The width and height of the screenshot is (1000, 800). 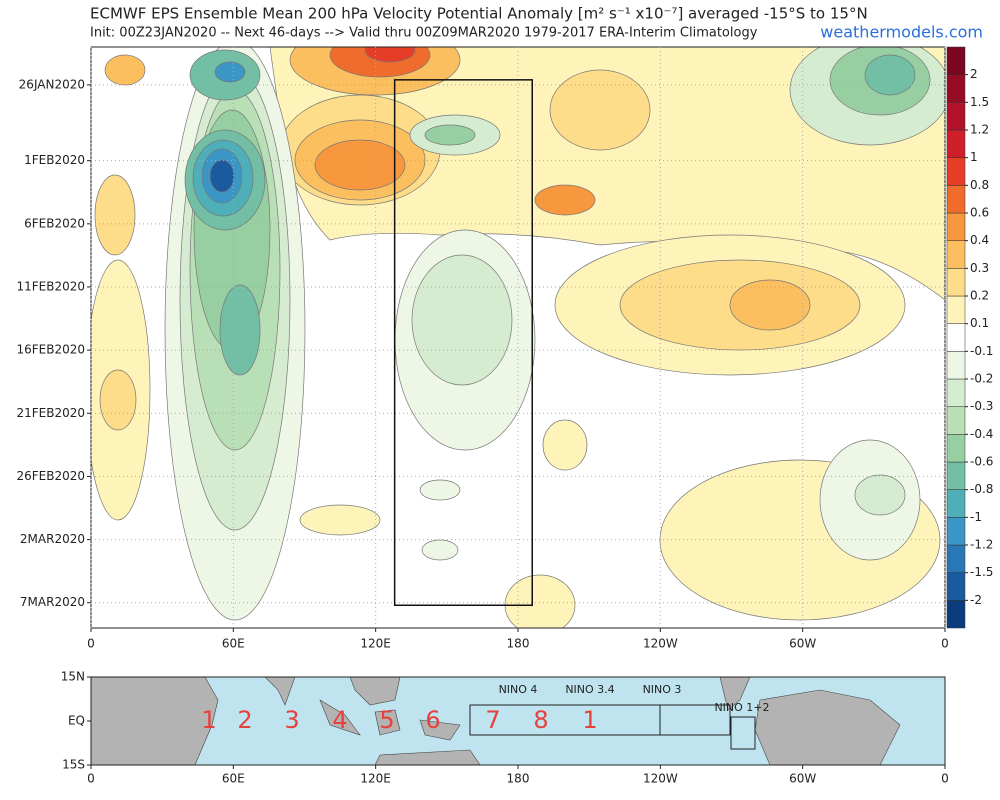 I want to click on phase-label: 5, so click(x=386, y=720).